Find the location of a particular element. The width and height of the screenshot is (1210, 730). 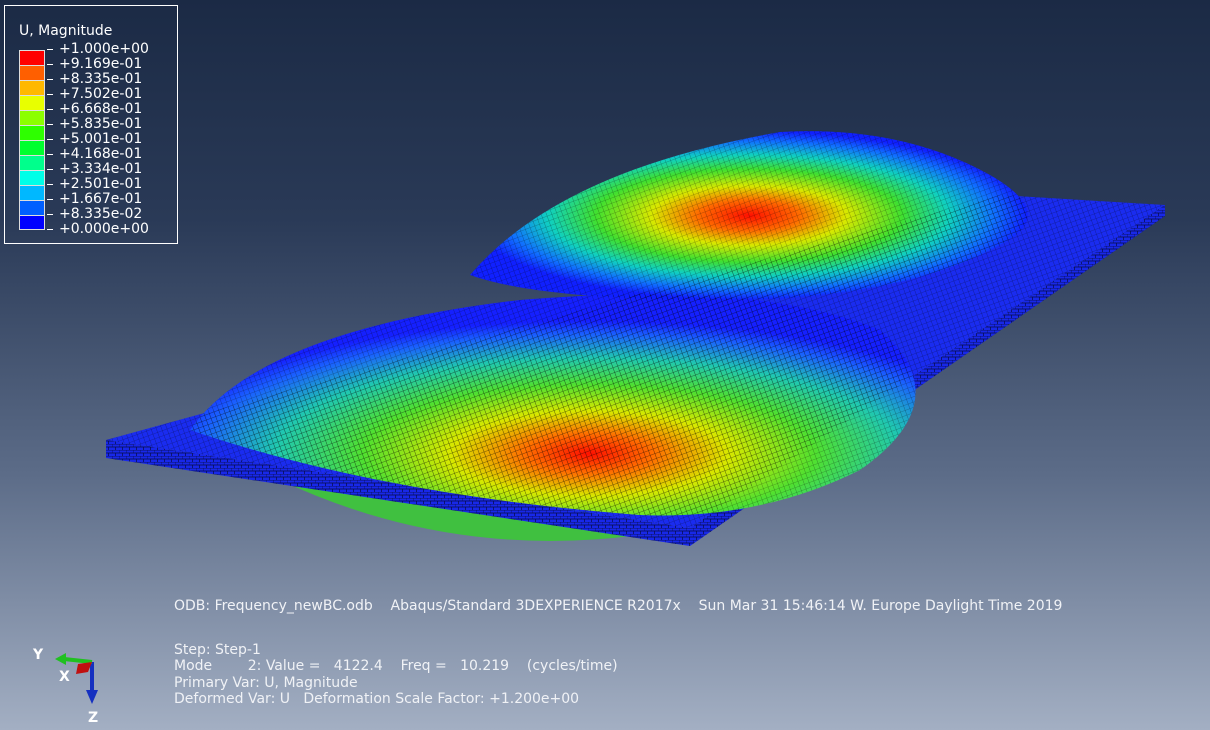

axis-triad is located at coordinates (76, 678).